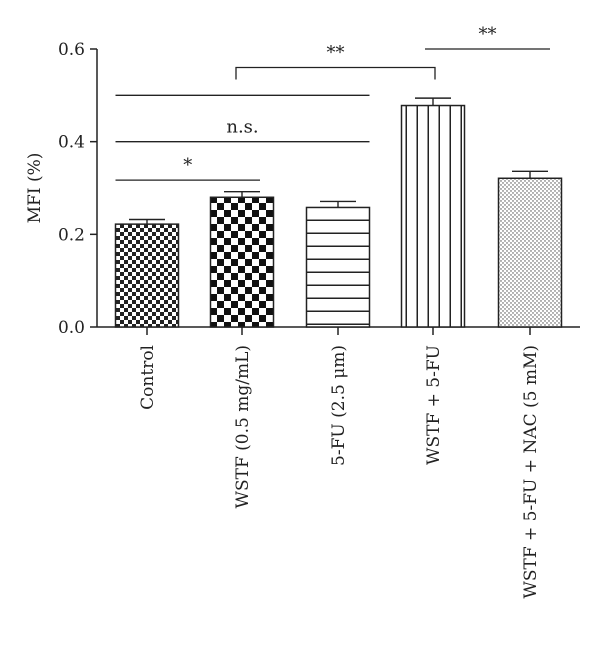 The image size is (600, 651). What do you see at coordinates (71, 143) in the screenshot?
I see `y-tick-label: 0.4` at bounding box center [71, 143].